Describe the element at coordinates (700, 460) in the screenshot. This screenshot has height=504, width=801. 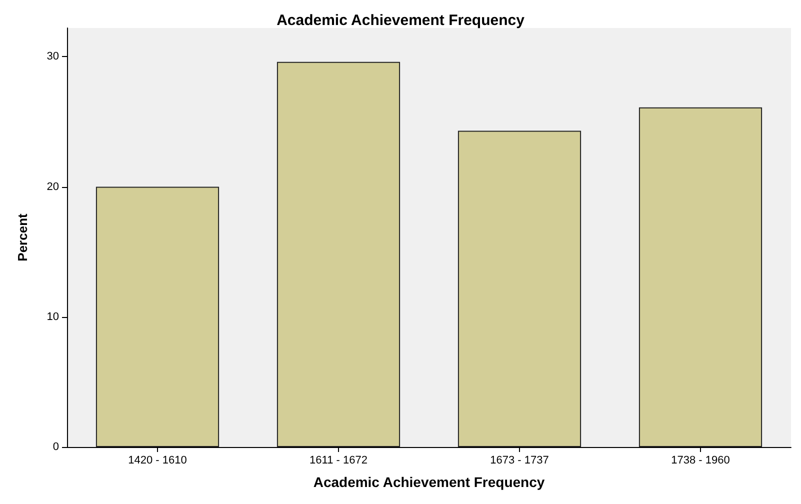
I see `x-tick-label: 1738 - 1960` at that location.